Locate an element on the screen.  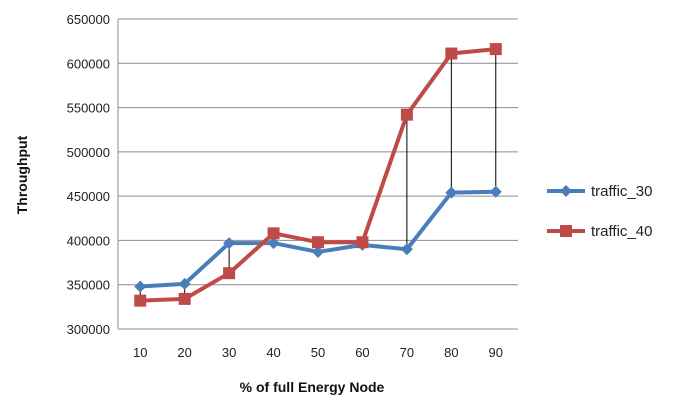
y-tick-label: 350000 is located at coordinates (88, 285).